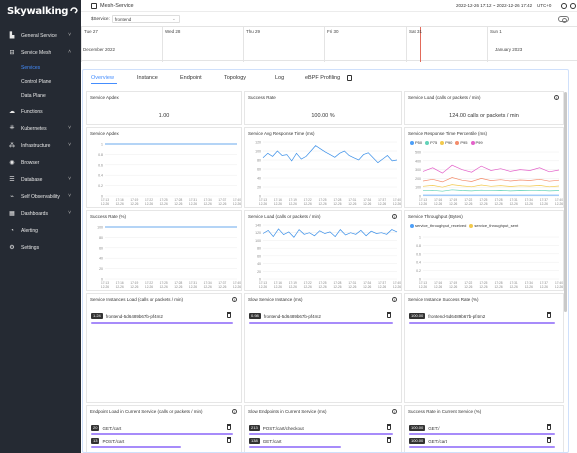 The height and width of the screenshot is (453, 577). I want to click on timeline-day: Sat 31, so click(446, 44).